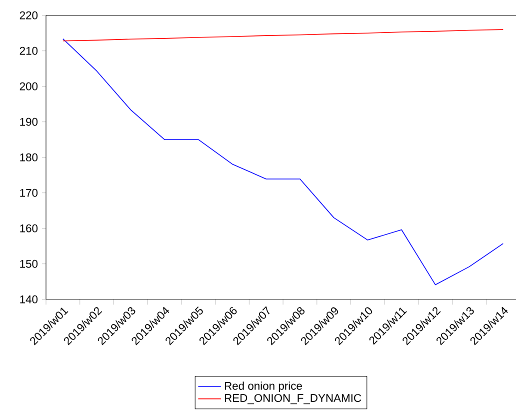 The width and height of the screenshot is (516, 410). I want to click on legend-label: Red onion price, so click(263, 387).